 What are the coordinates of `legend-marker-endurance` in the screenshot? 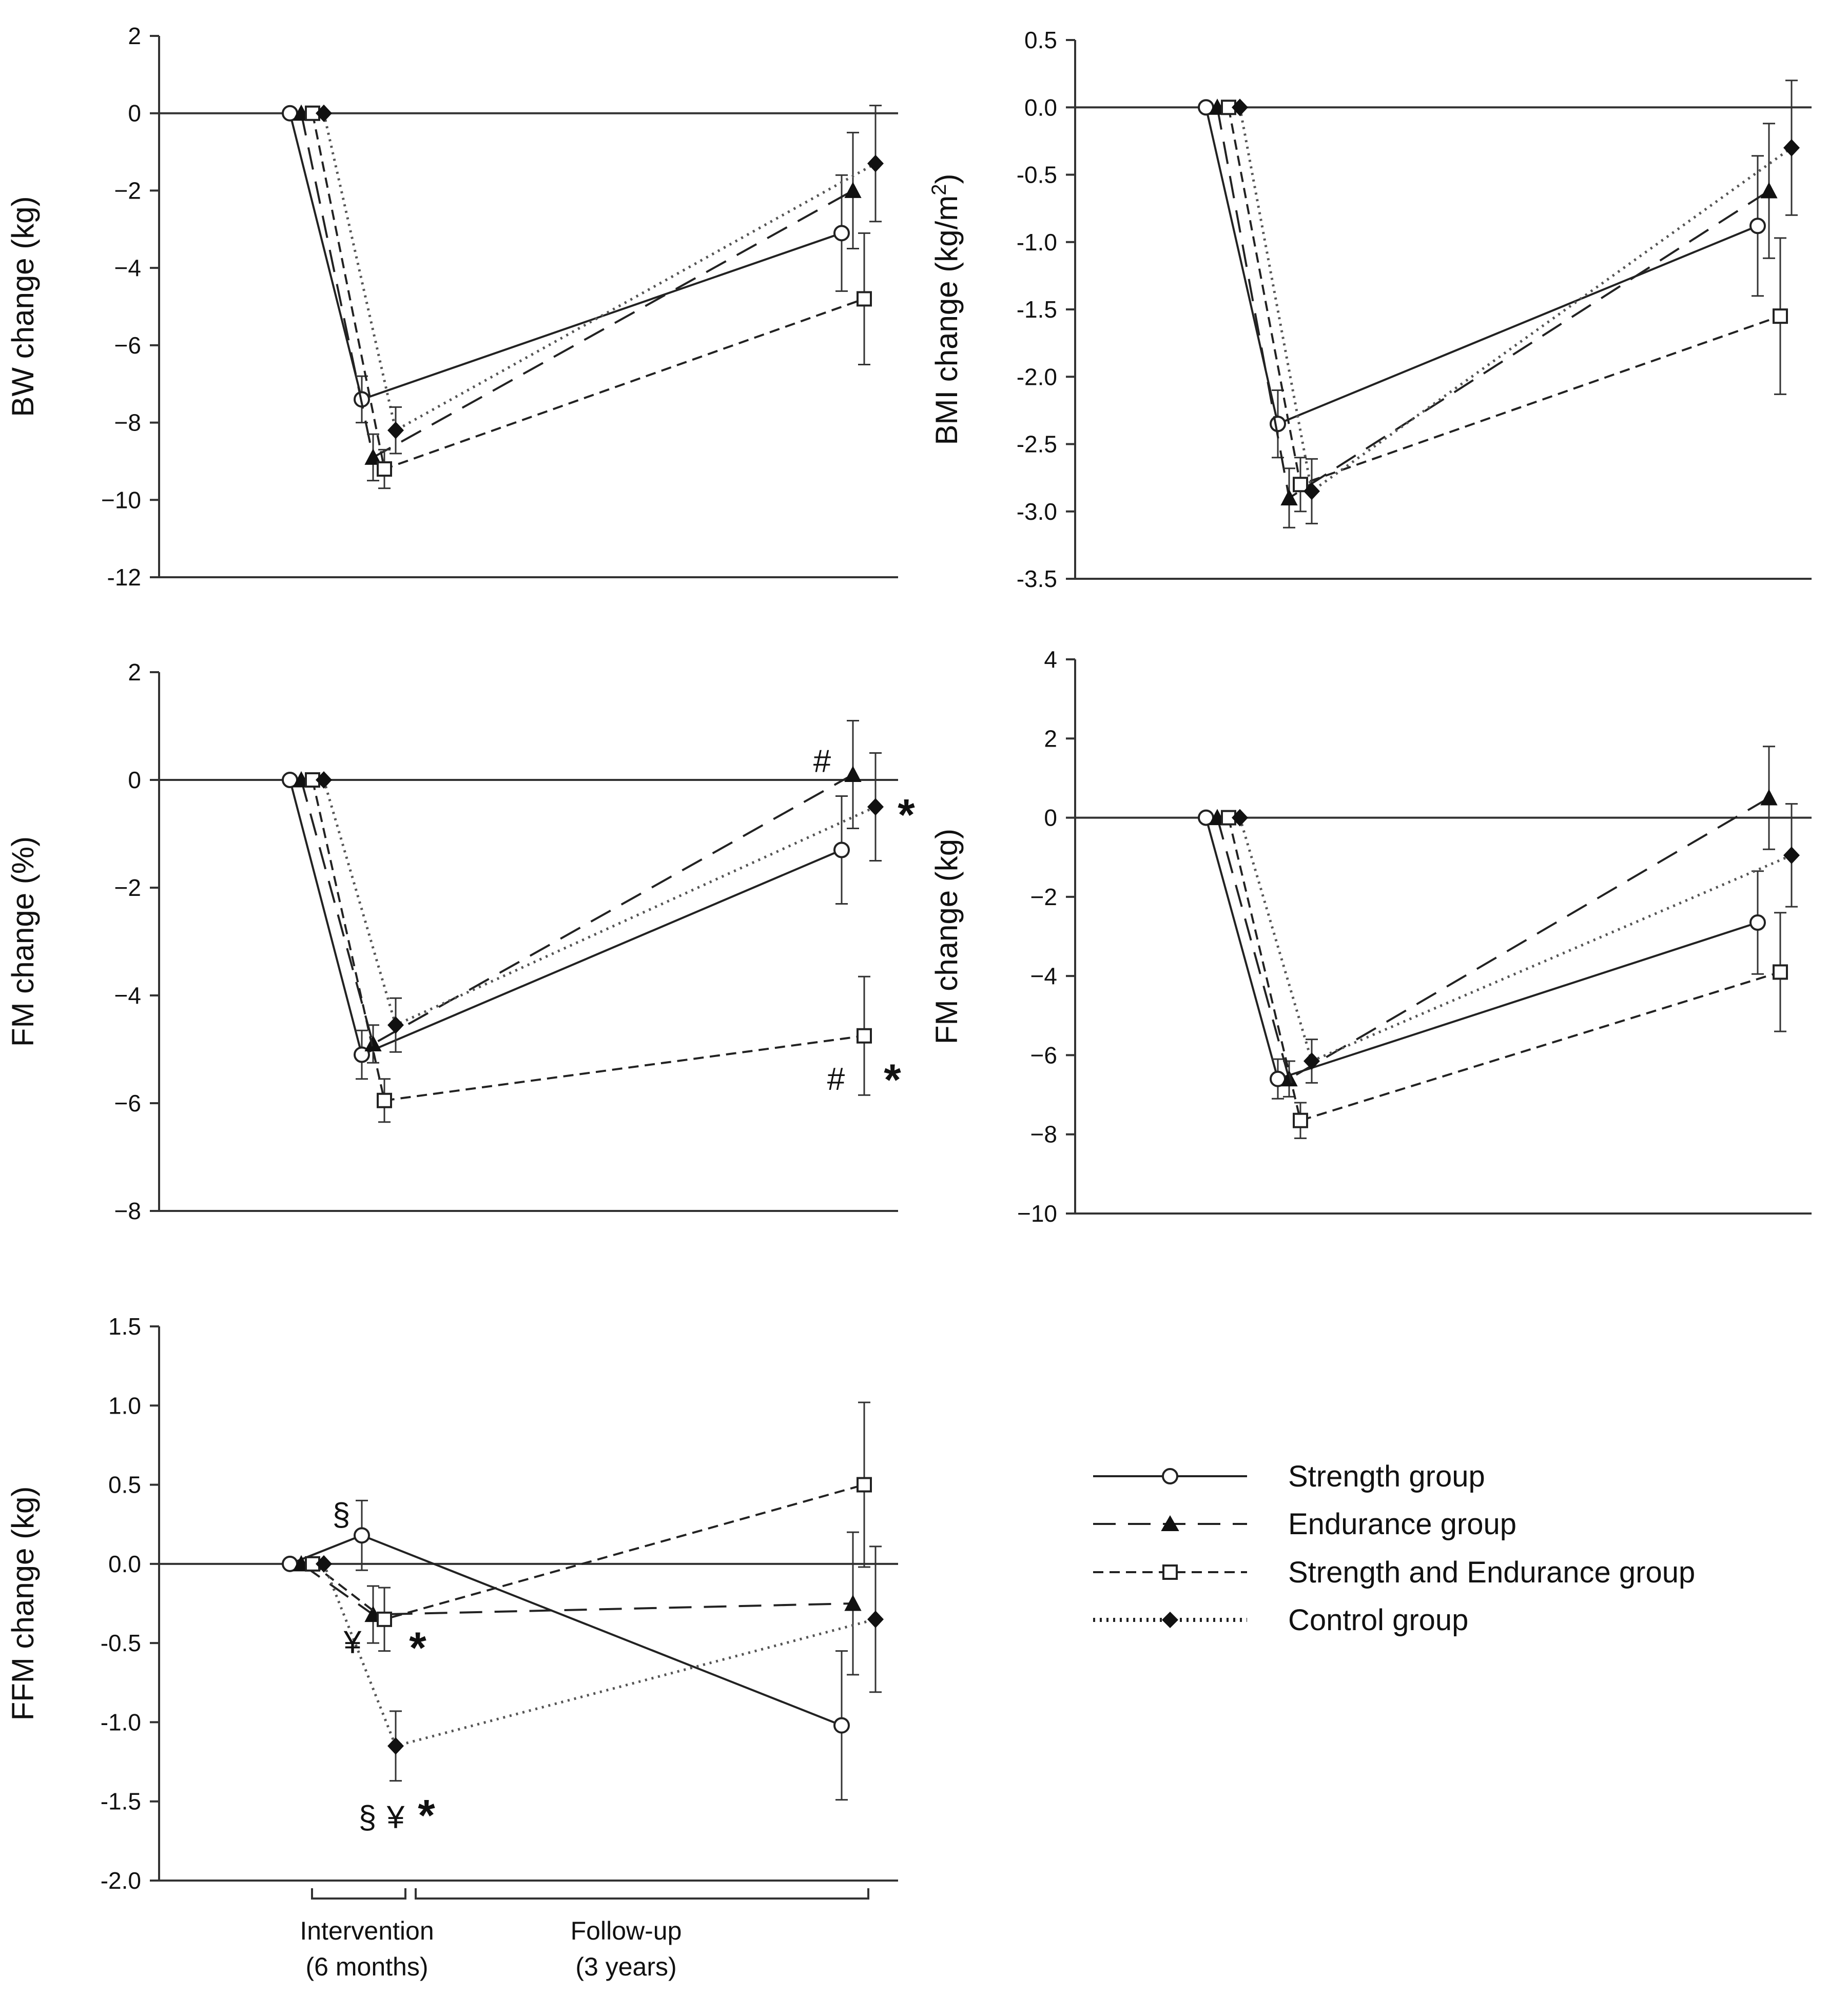 It's located at (1170, 1523).